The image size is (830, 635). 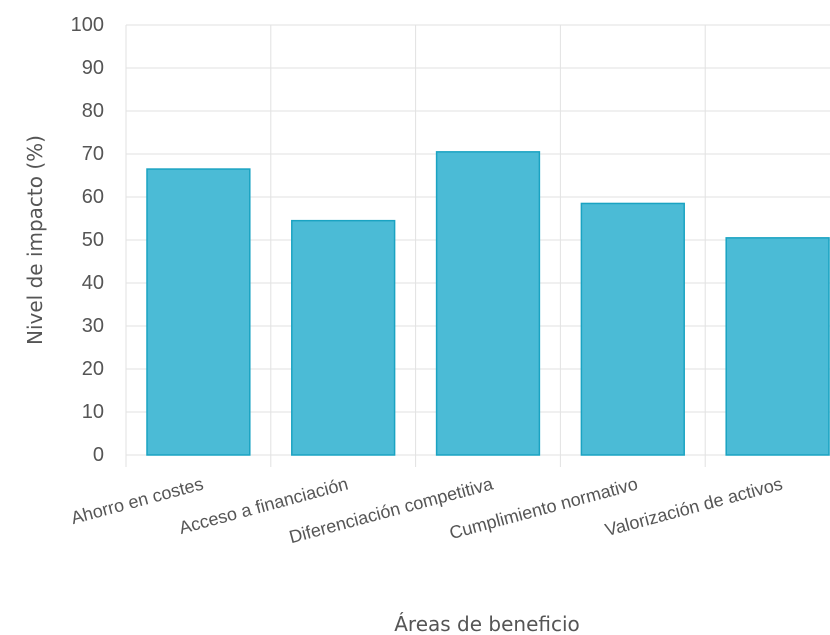 What do you see at coordinates (93, 68) in the screenshot?
I see `y-tick-label: 90` at bounding box center [93, 68].